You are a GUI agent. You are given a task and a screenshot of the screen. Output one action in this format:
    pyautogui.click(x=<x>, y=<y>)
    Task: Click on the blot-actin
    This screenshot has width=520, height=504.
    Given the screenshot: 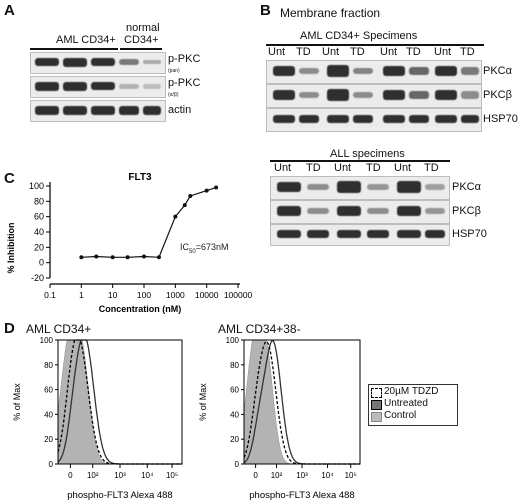 What is the action you would take?
    pyautogui.click(x=98, y=111)
    